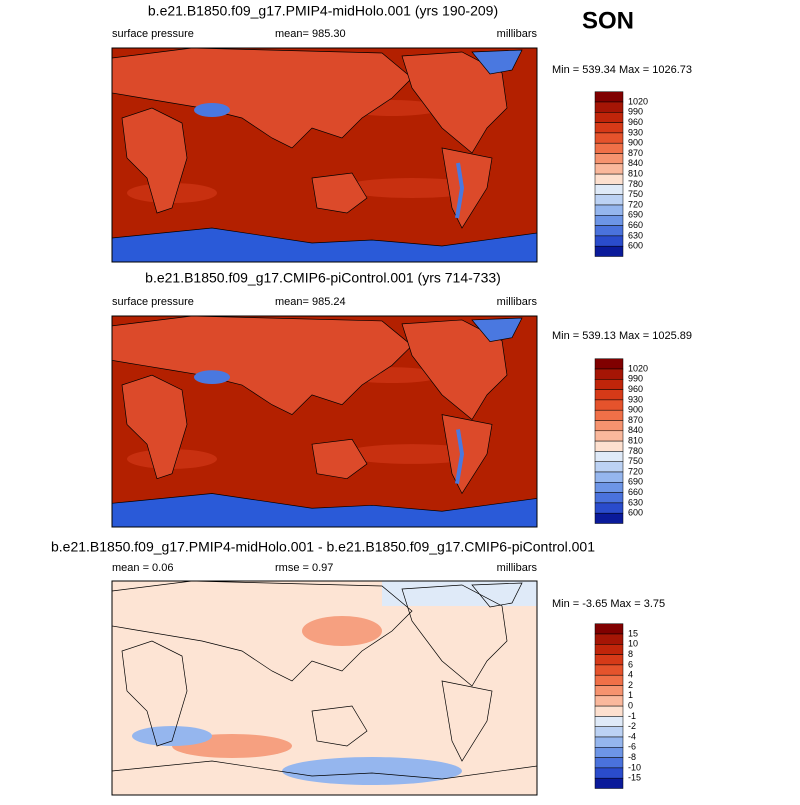  I want to click on colorbar-label: -15, so click(634, 778).